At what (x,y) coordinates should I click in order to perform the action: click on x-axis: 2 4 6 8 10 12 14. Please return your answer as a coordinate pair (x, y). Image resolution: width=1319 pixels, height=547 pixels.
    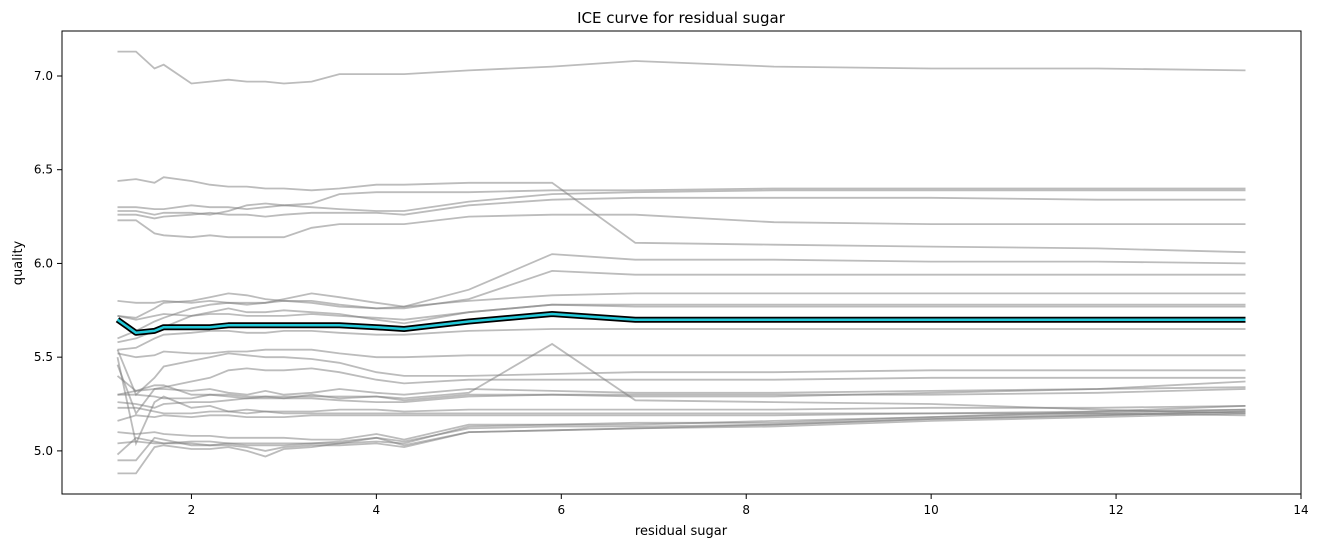
    Looking at the image, I should click on (748, 505).